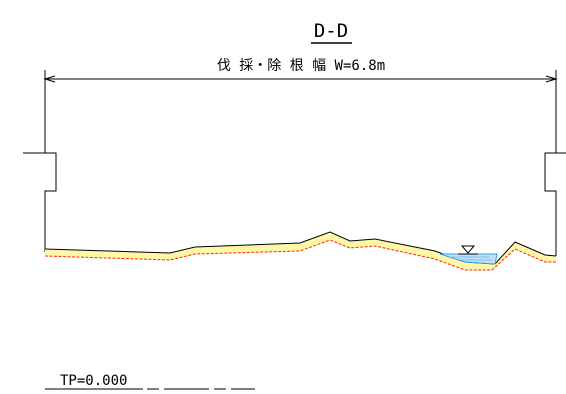 The image size is (566, 394). What do you see at coordinates (301, 66) in the screenshot?
I see `width-label: 伐 採・除 根 幅 W=6.8m` at bounding box center [301, 66].